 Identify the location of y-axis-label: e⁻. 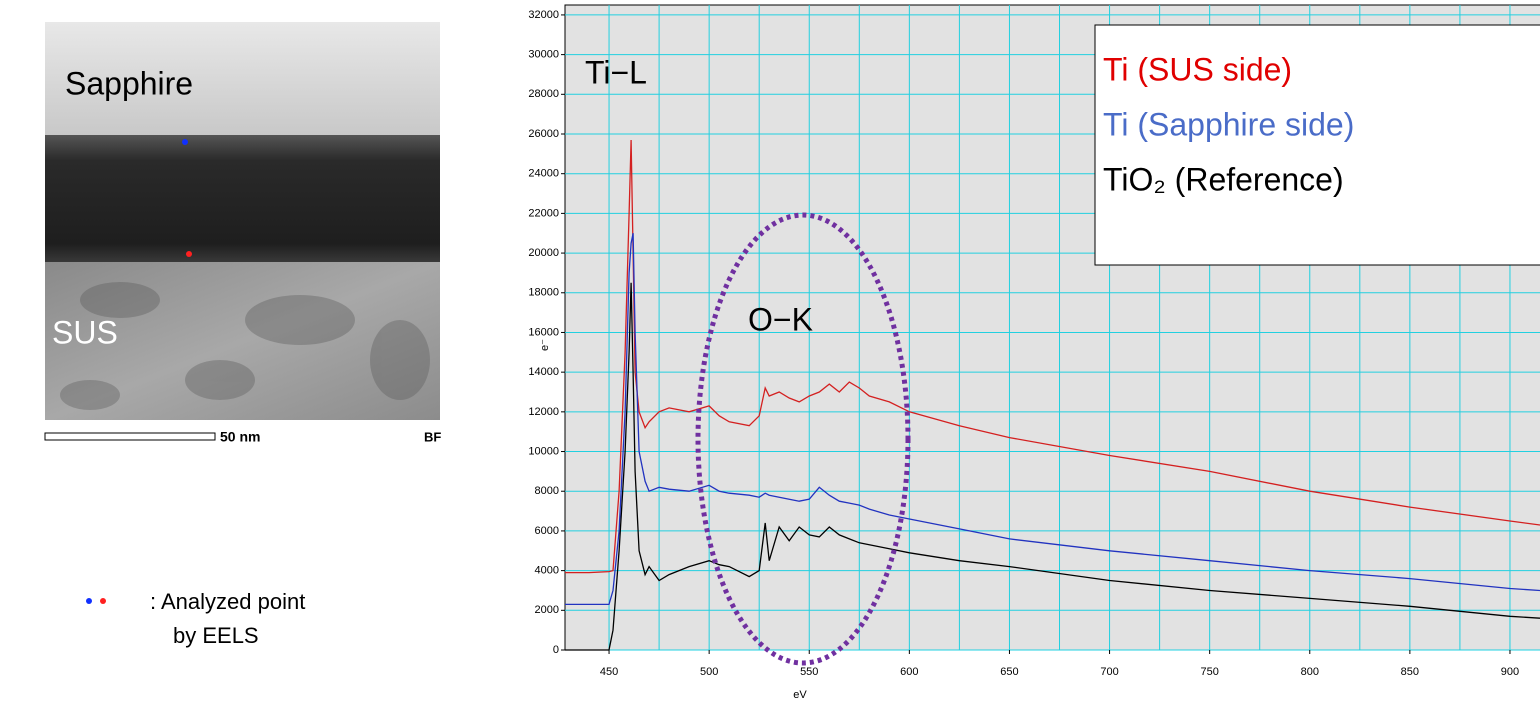
(545, 345).